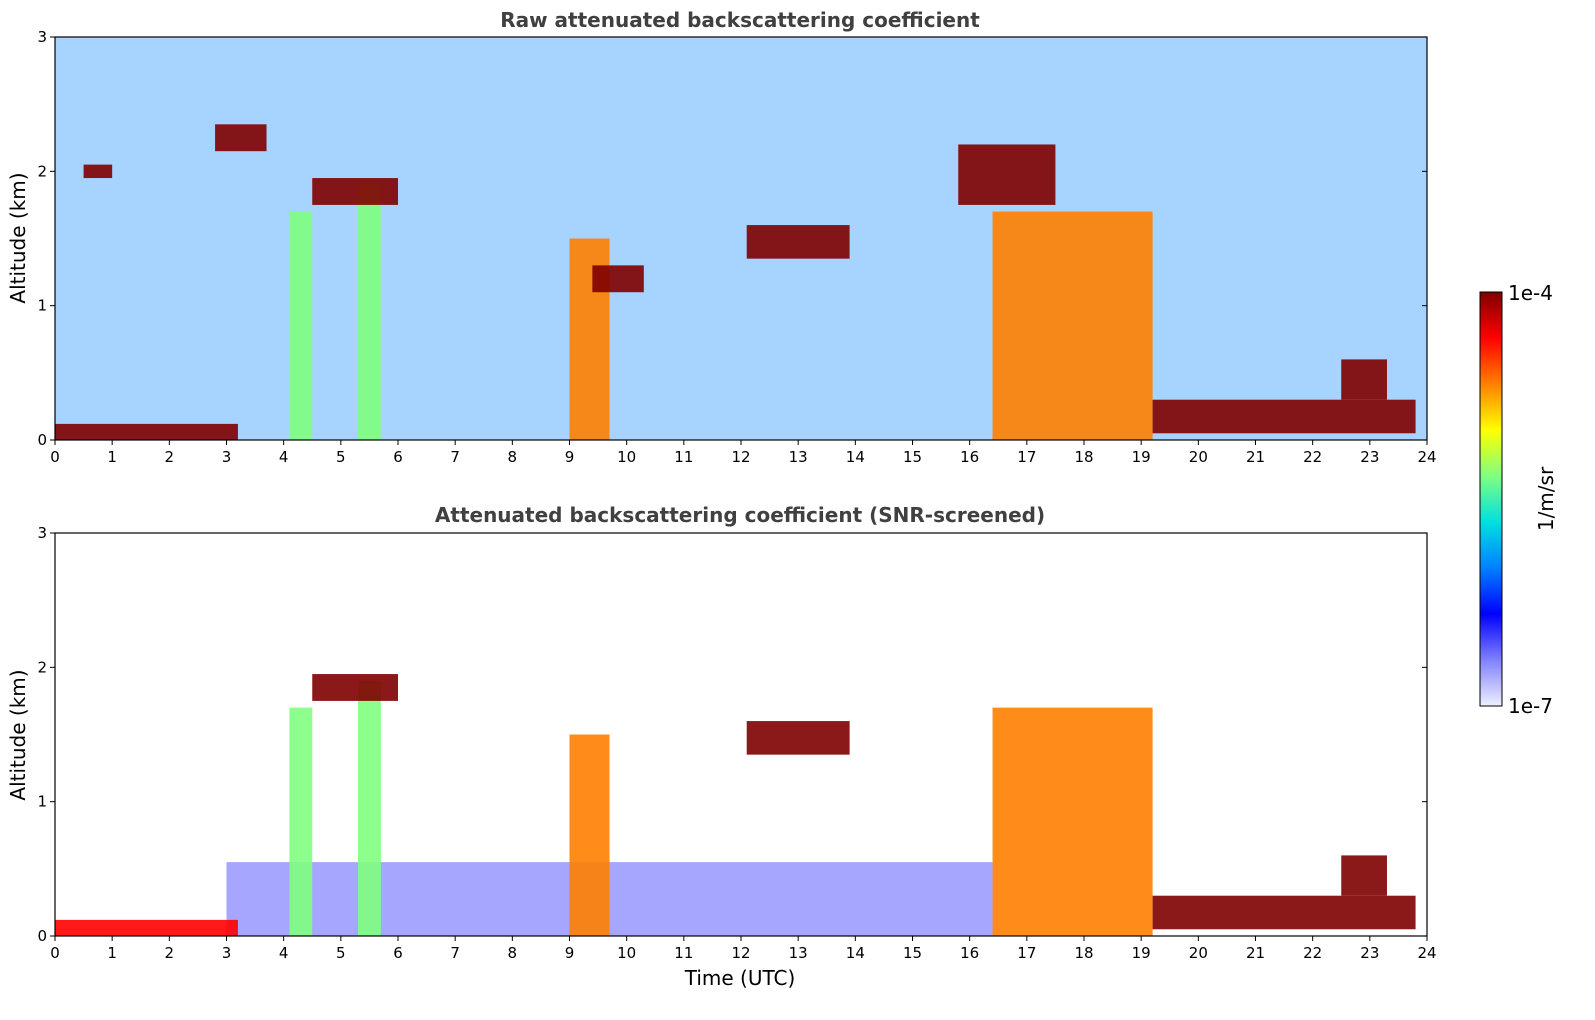 This screenshot has width=1595, height=1020. Describe the element at coordinates (740, 953) in the screenshot. I see `screened-x-tick-label: 12` at that location.